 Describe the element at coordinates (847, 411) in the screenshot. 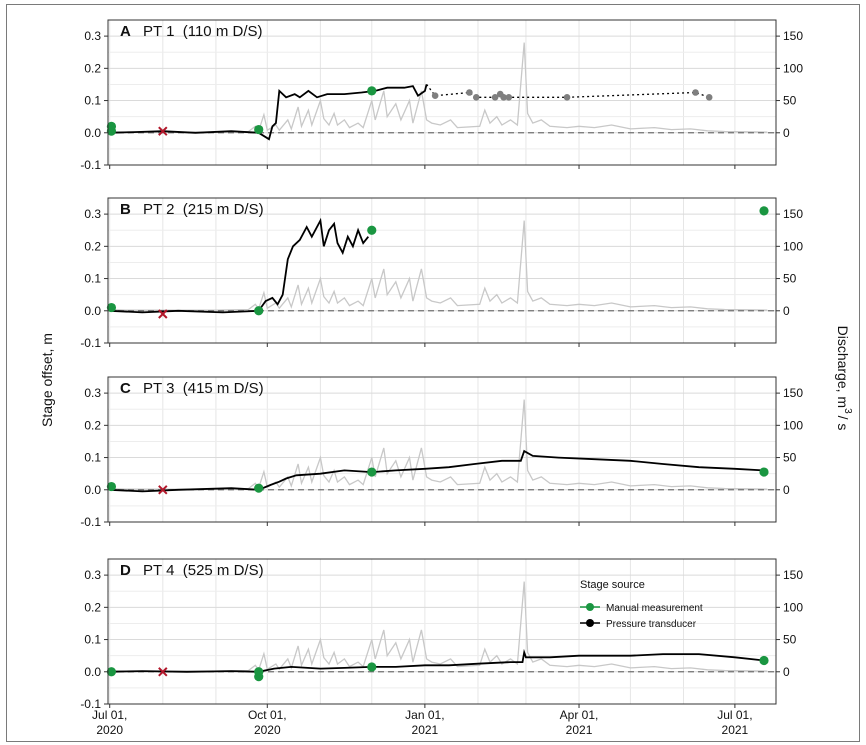

I see `y2-axis-title-sup: 3` at that location.